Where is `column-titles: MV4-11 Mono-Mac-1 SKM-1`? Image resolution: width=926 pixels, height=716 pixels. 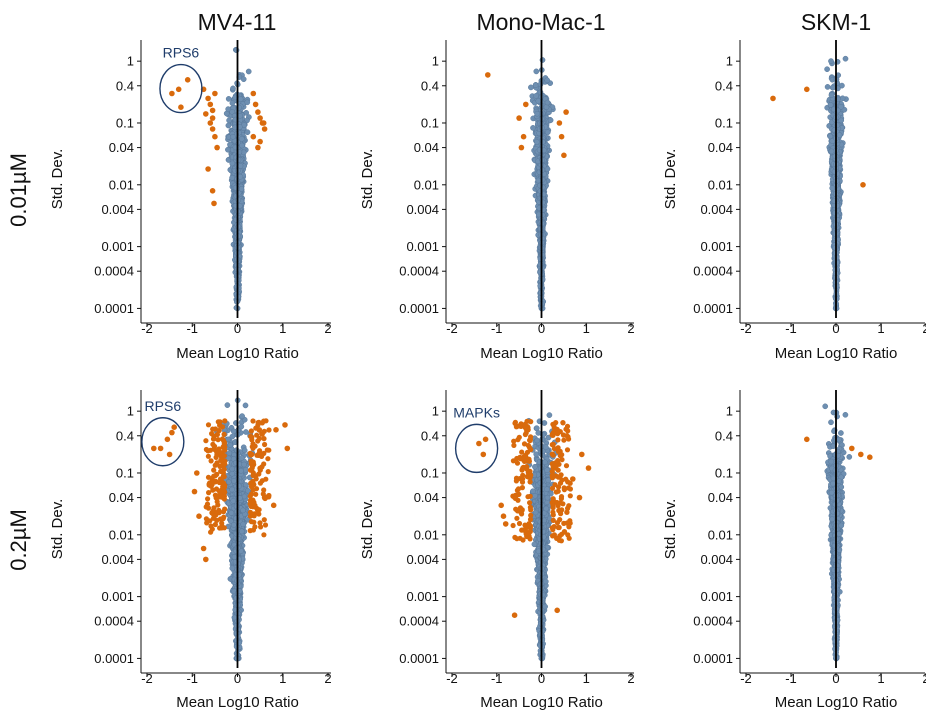 column-titles: MV4-11 Mono-Mac-1 SKM-1 is located at coordinates (535, 22).